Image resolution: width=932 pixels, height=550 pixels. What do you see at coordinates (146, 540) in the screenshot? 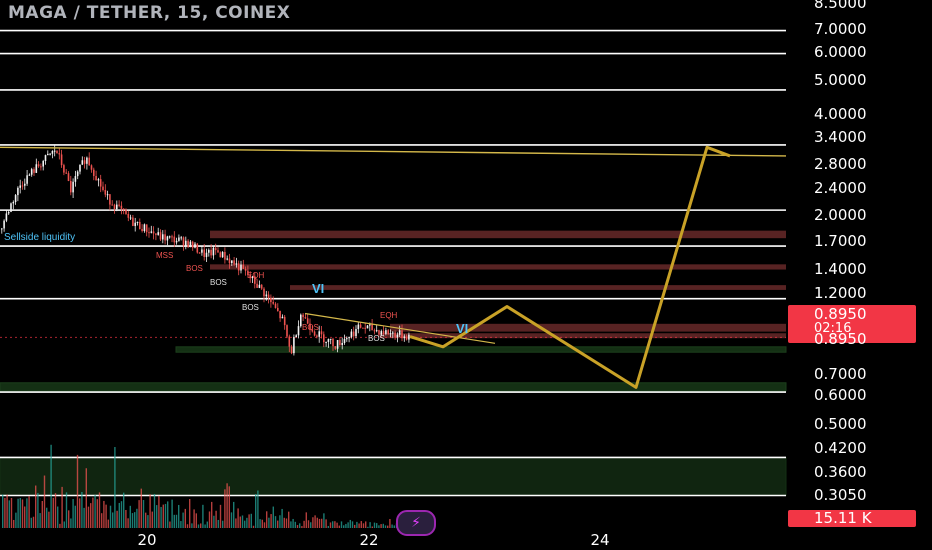
I see `time-axis-label: 20` at bounding box center [146, 540].